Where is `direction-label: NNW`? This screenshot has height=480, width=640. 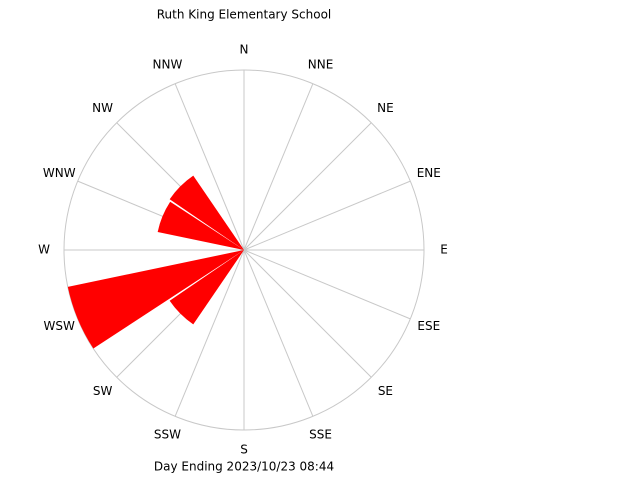 direction-label: NNW is located at coordinates (168, 65).